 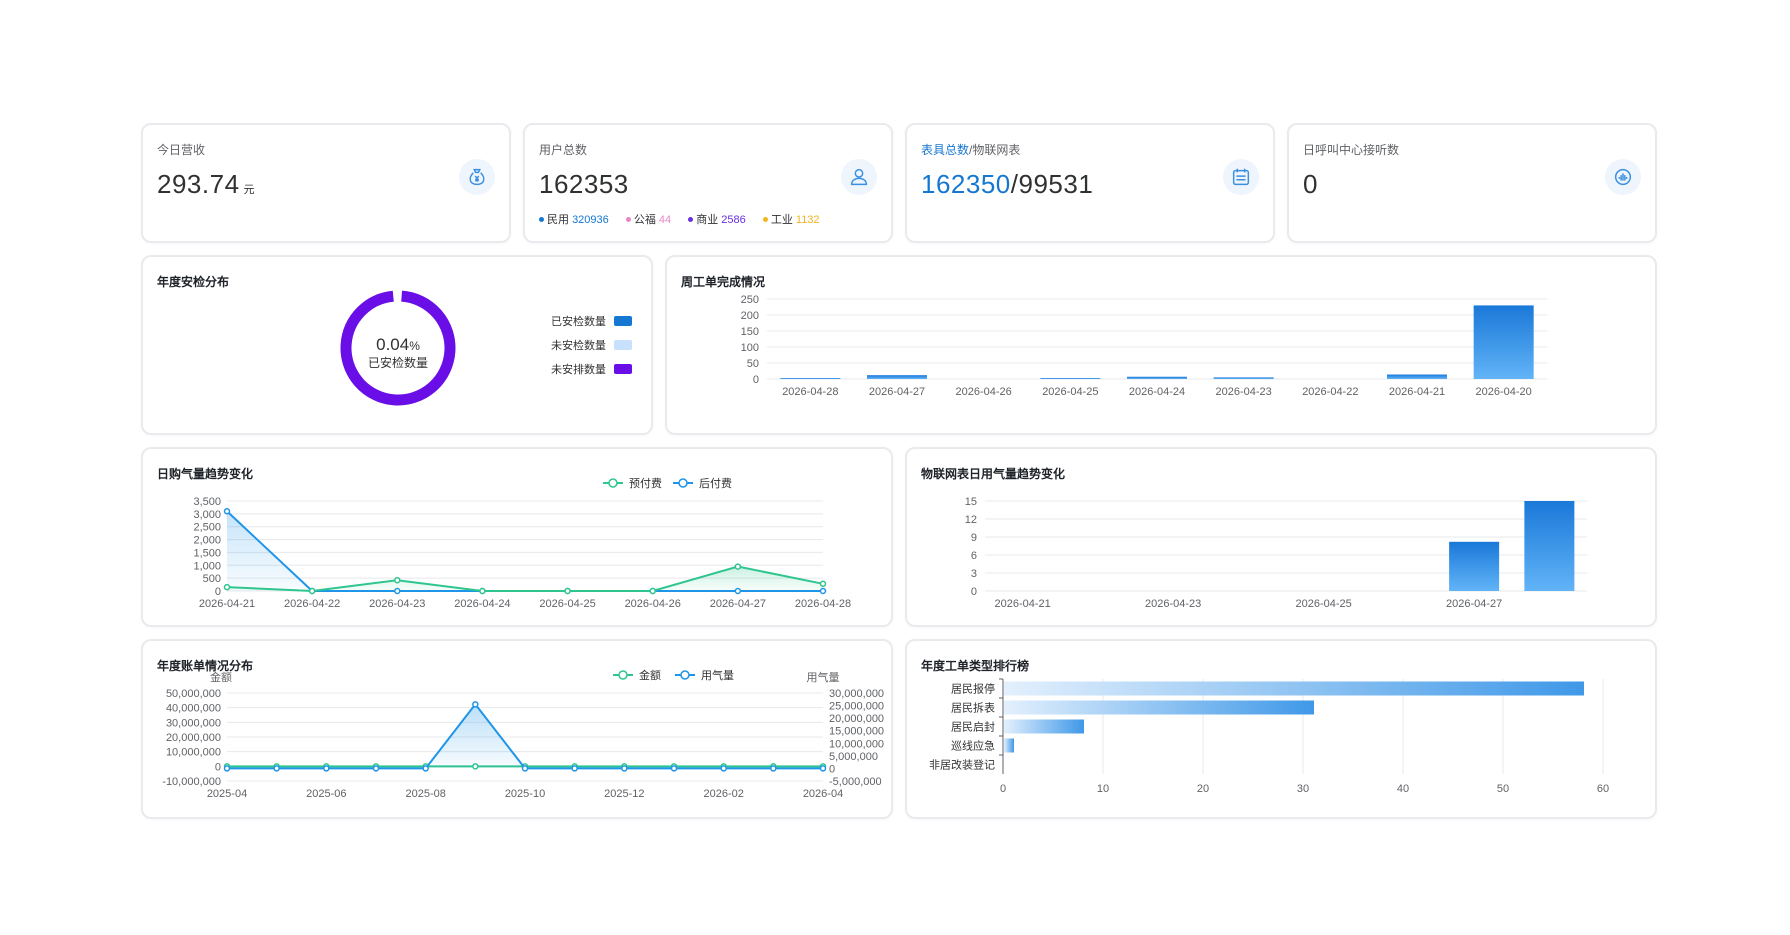 What do you see at coordinates (856, 744) in the screenshot?
I see `y2-tick-label: 10,000,000` at bounding box center [856, 744].